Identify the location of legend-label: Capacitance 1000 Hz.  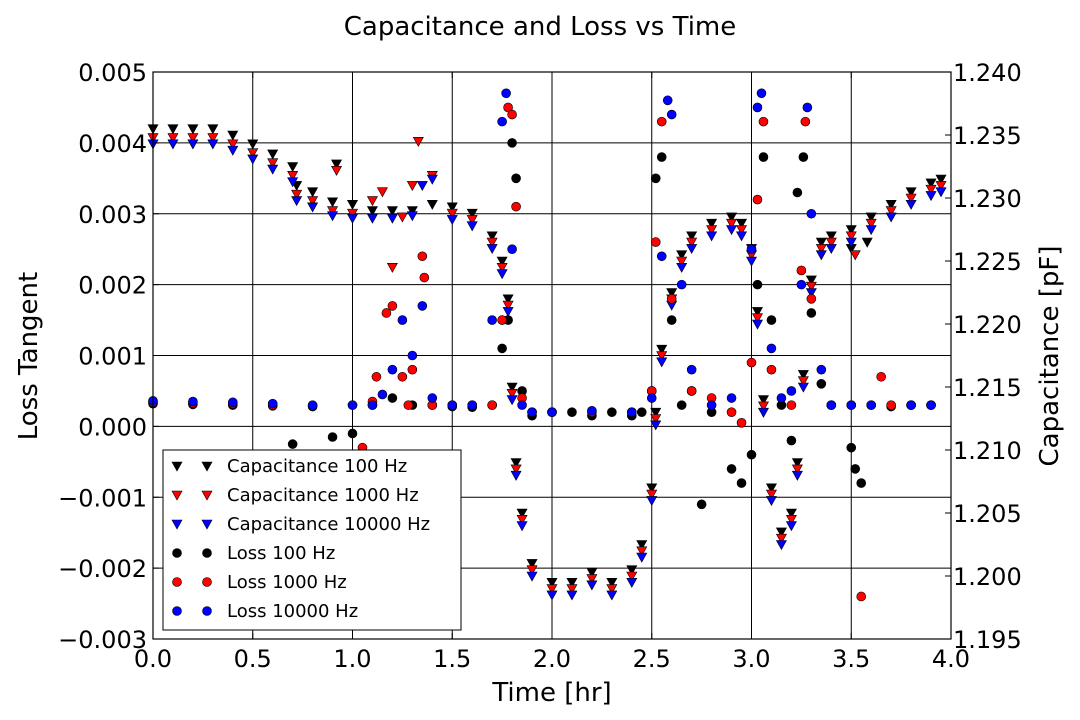
(323, 495).